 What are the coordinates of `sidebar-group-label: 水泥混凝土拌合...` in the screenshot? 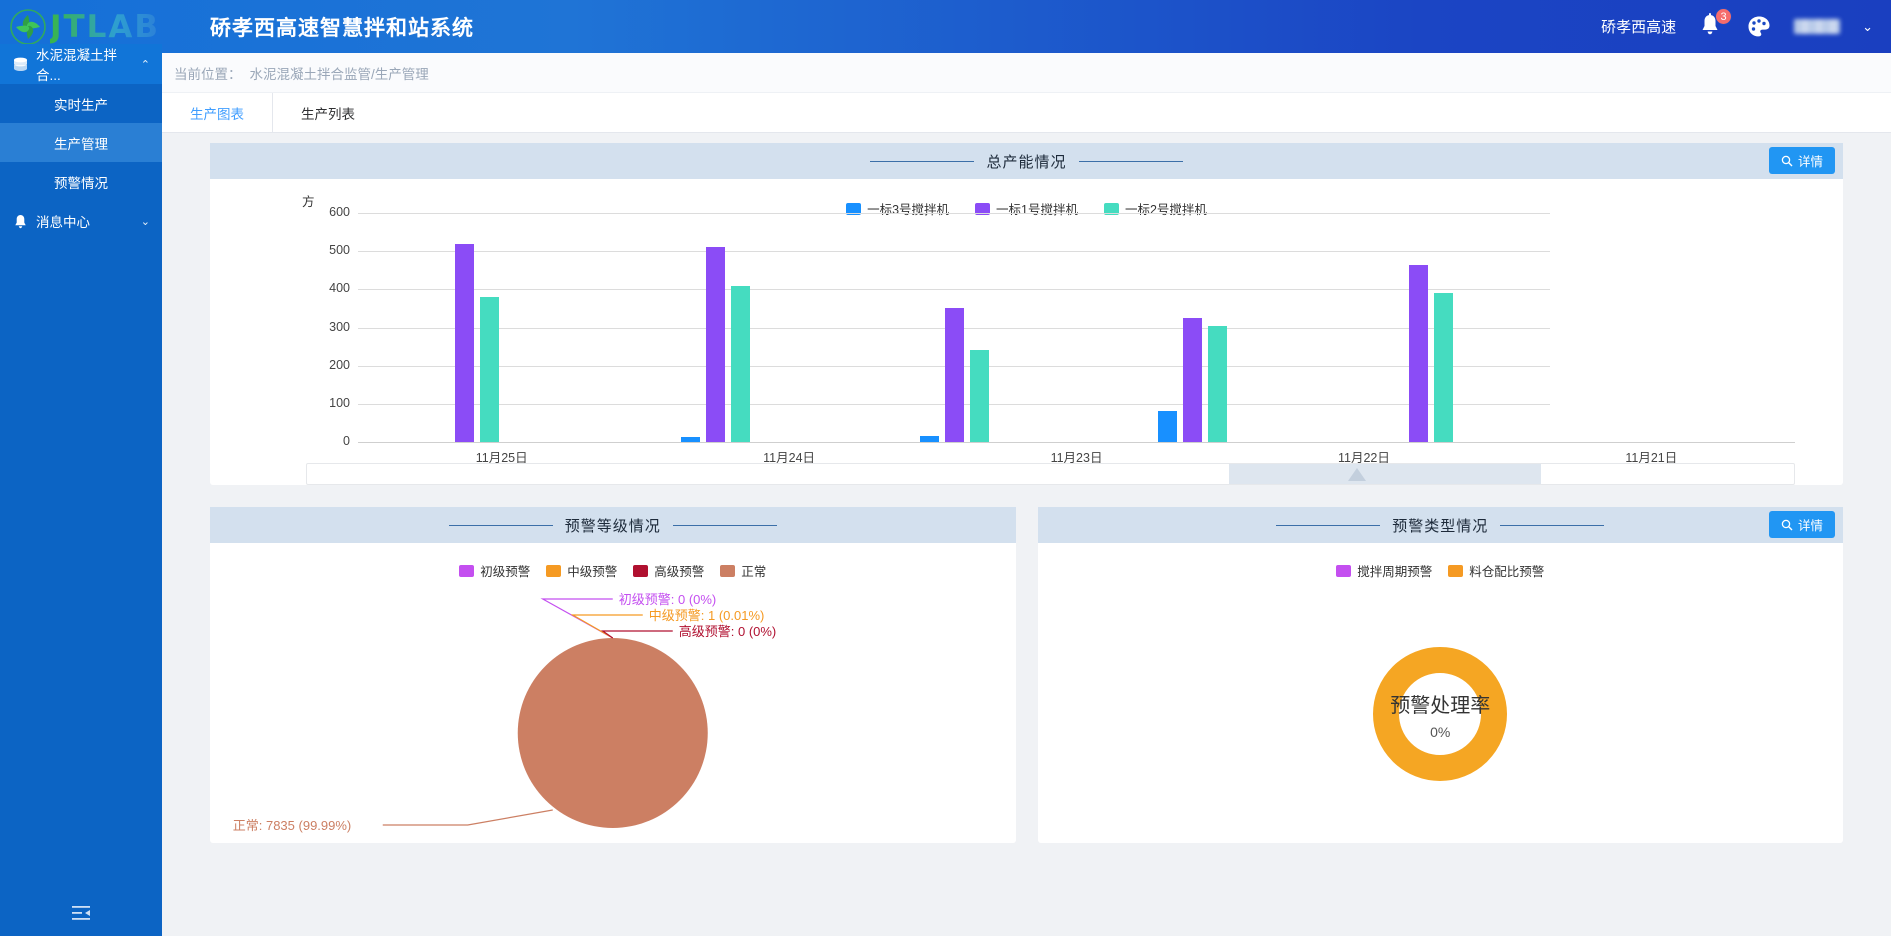 It's located at (76, 65).